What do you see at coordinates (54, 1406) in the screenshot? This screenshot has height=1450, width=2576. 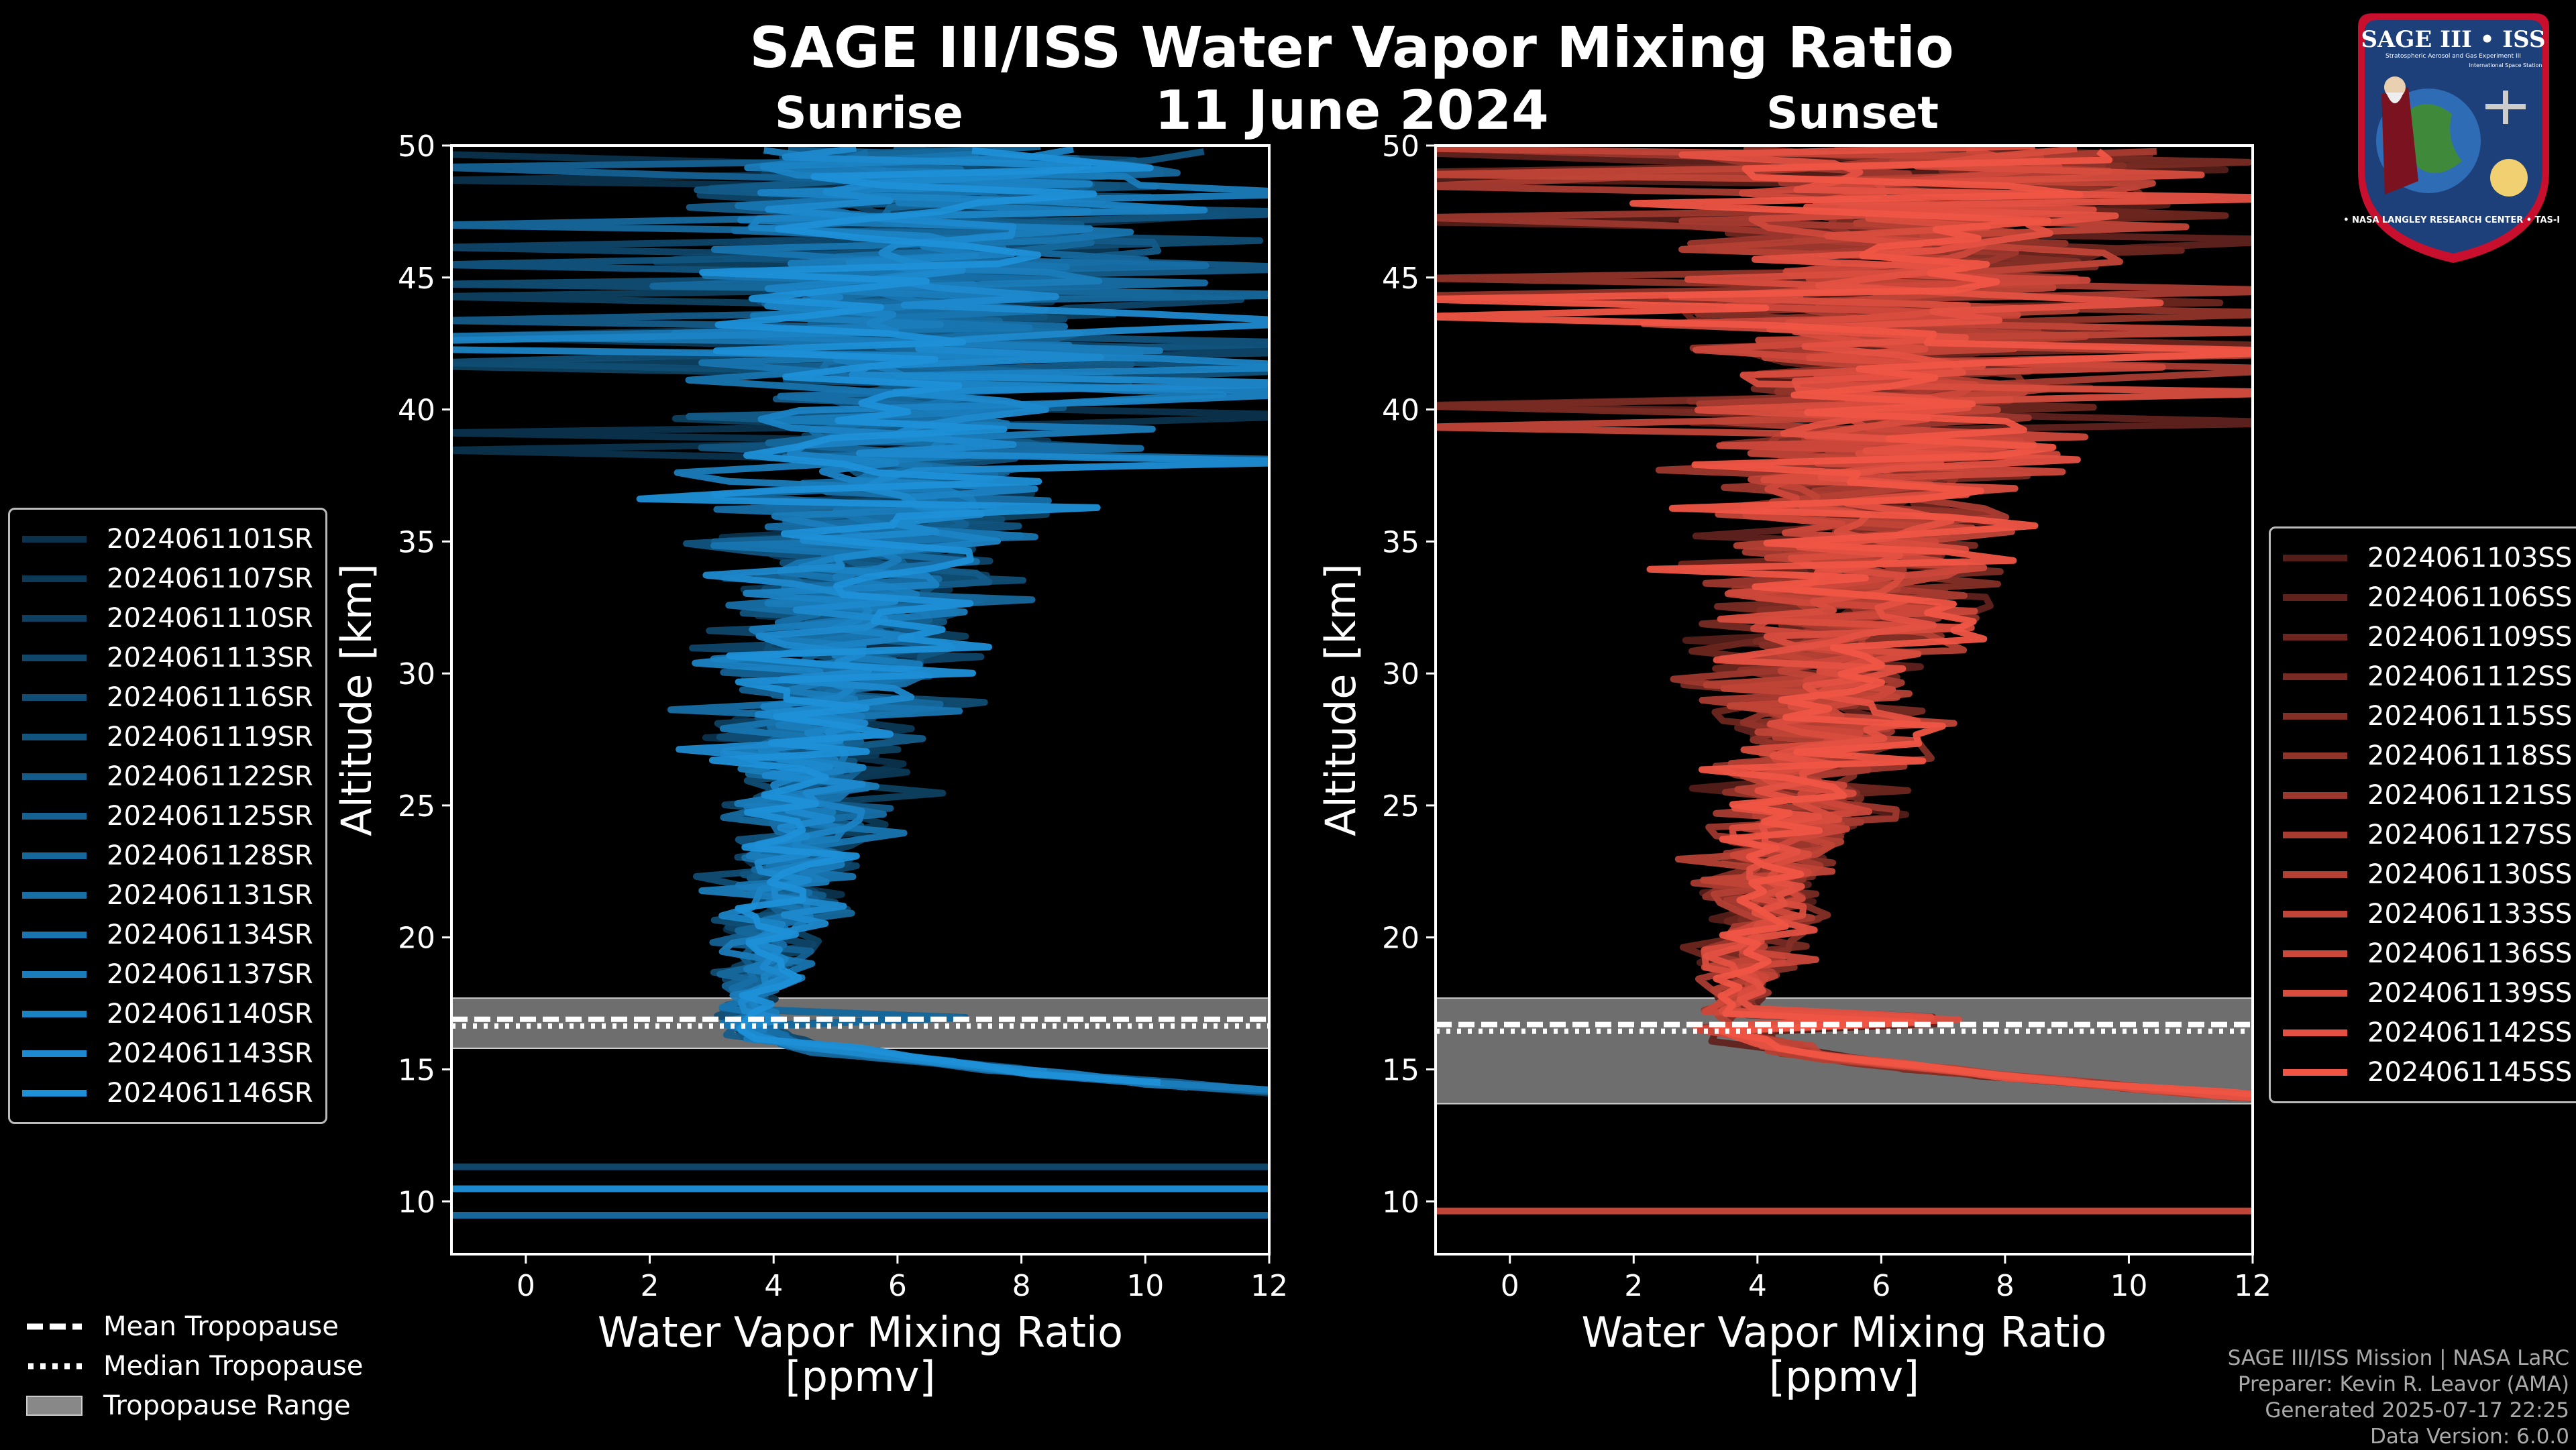 I see `range-swatch` at bounding box center [54, 1406].